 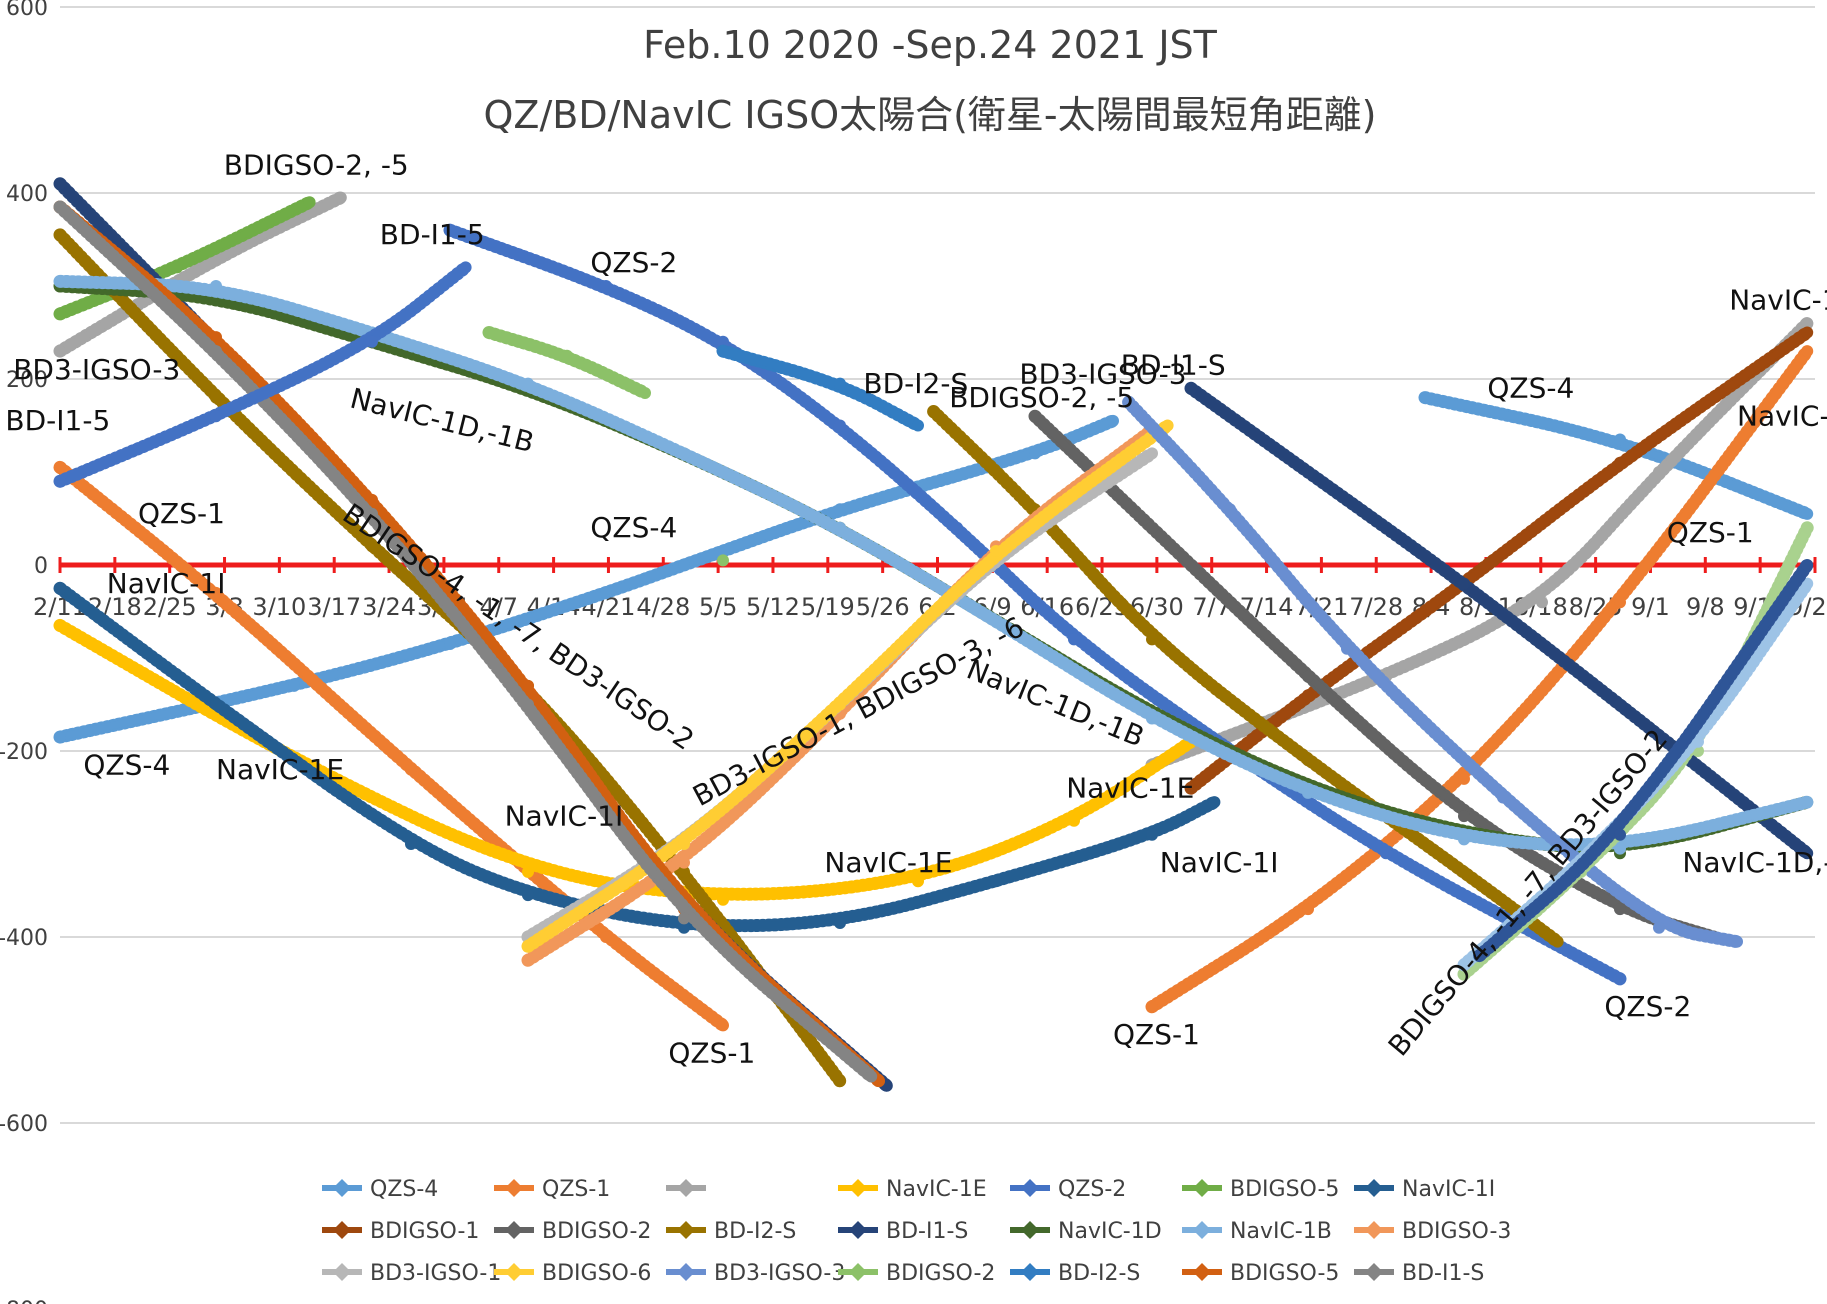 What do you see at coordinates (57, 420) in the screenshot?
I see `annotation-label: BD-I1-5` at bounding box center [57, 420].